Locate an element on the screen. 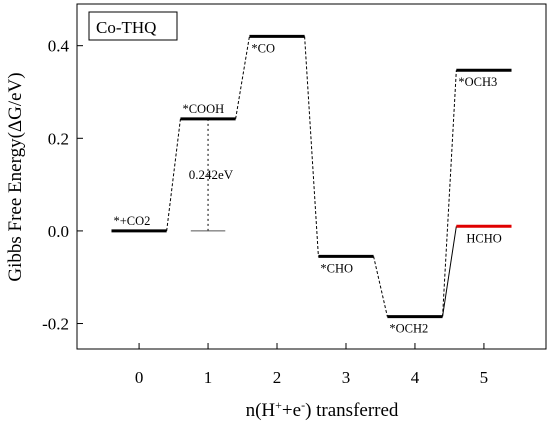 The height and width of the screenshot is (427, 550). y-tick-label: 0.4 is located at coordinates (59, 46).